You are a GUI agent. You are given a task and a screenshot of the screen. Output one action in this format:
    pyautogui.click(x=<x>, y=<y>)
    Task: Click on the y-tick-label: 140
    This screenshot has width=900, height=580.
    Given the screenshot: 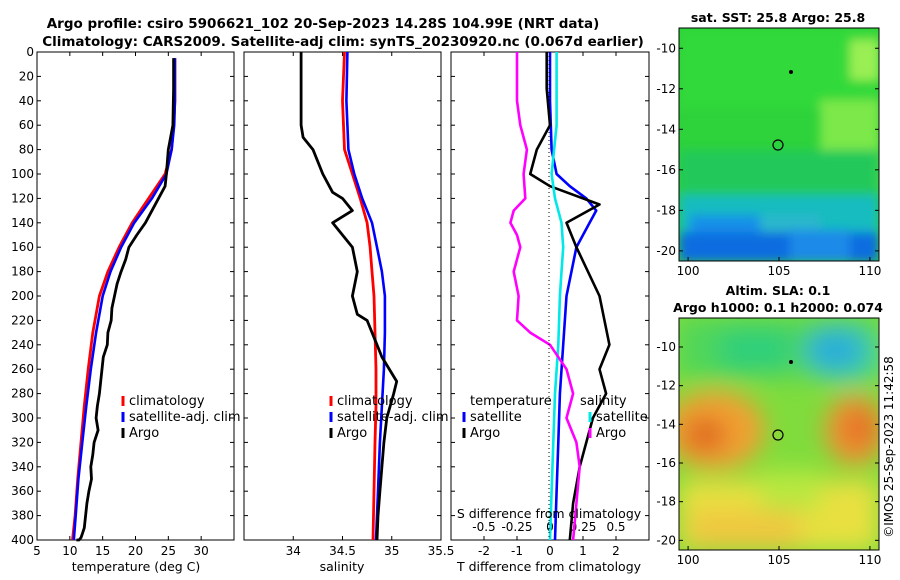 What is the action you would take?
    pyautogui.click(x=22, y=223)
    